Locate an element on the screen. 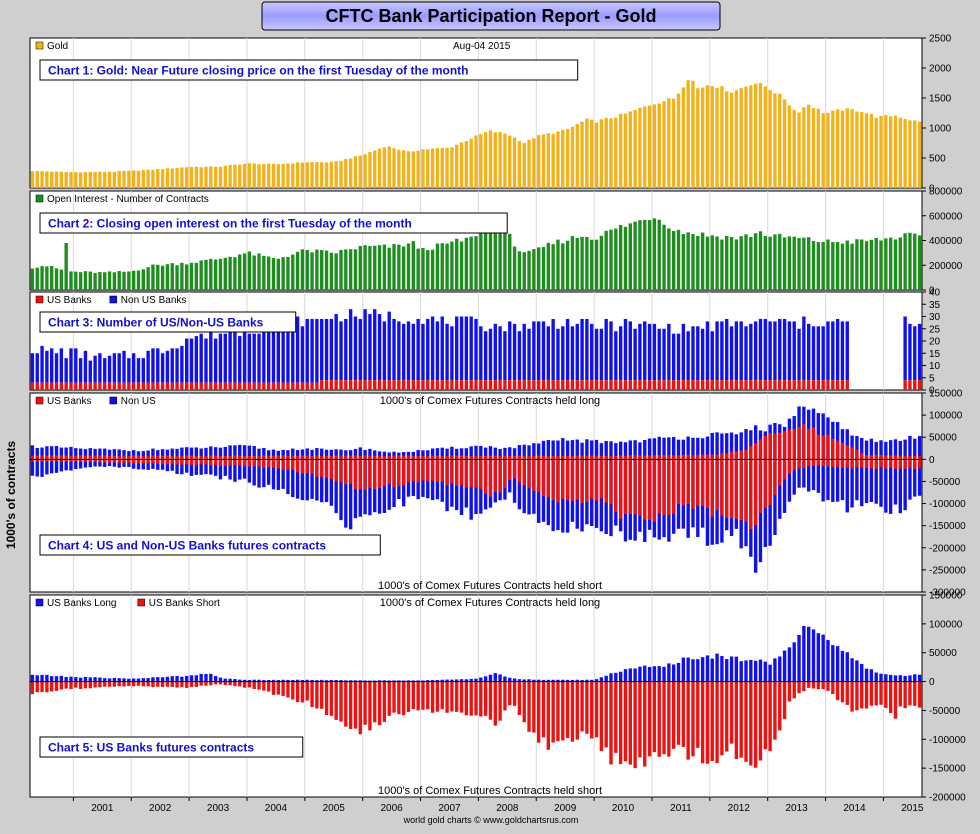 This screenshot has height=834, width=980. chart1-ytick-label: 2000 is located at coordinates (940, 69).